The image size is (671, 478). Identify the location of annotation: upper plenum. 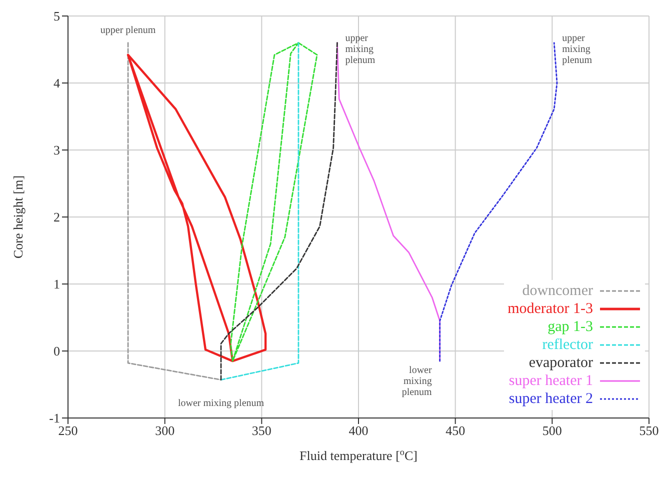
(128, 30).